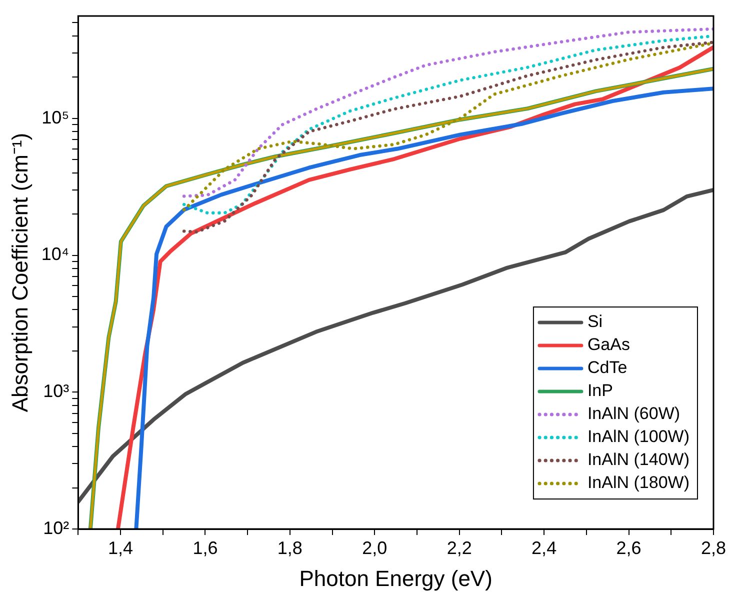 This screenshot has height=597, width=729. What do you see at coordinates (713, 548) in the screenshot?
I see `x-tick-label: 2,8` at bounding box center [713, 548].